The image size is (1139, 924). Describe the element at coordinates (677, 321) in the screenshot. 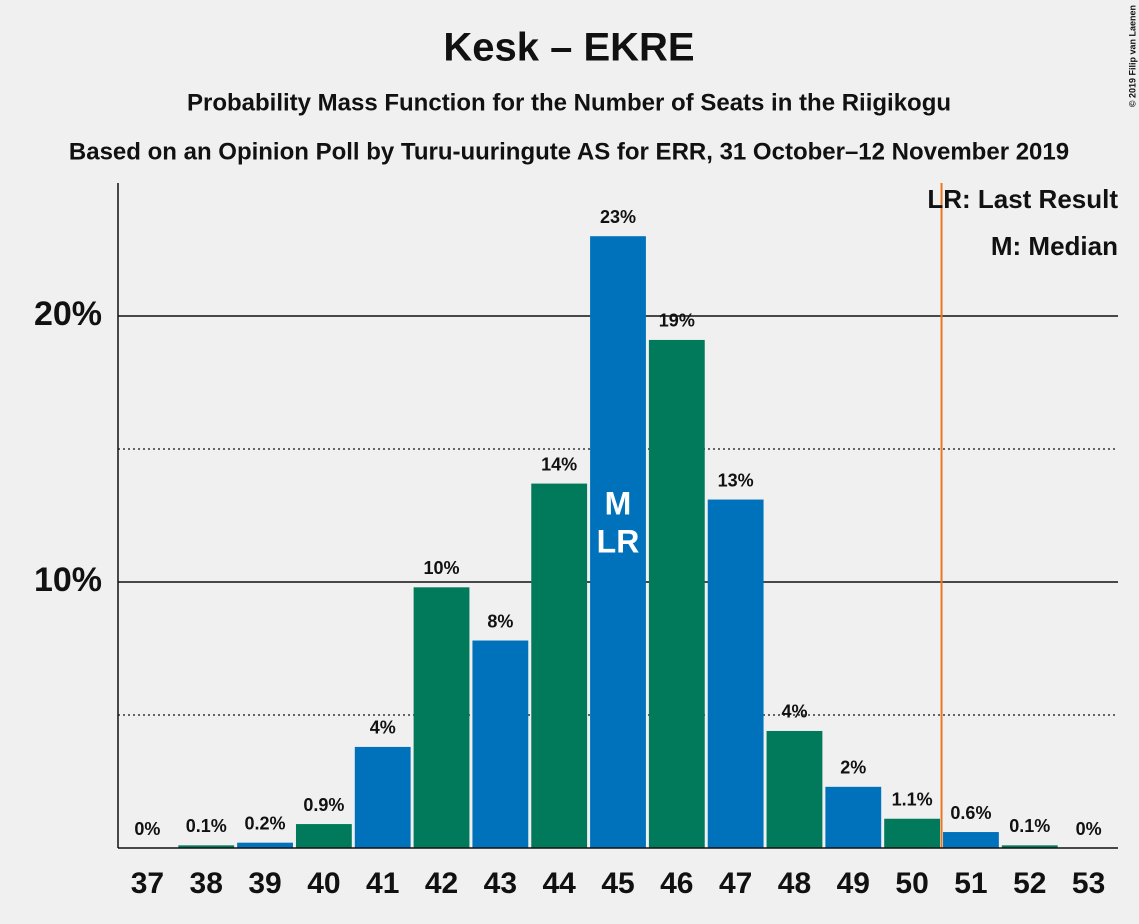

I see `value-label: 19%` at that location.